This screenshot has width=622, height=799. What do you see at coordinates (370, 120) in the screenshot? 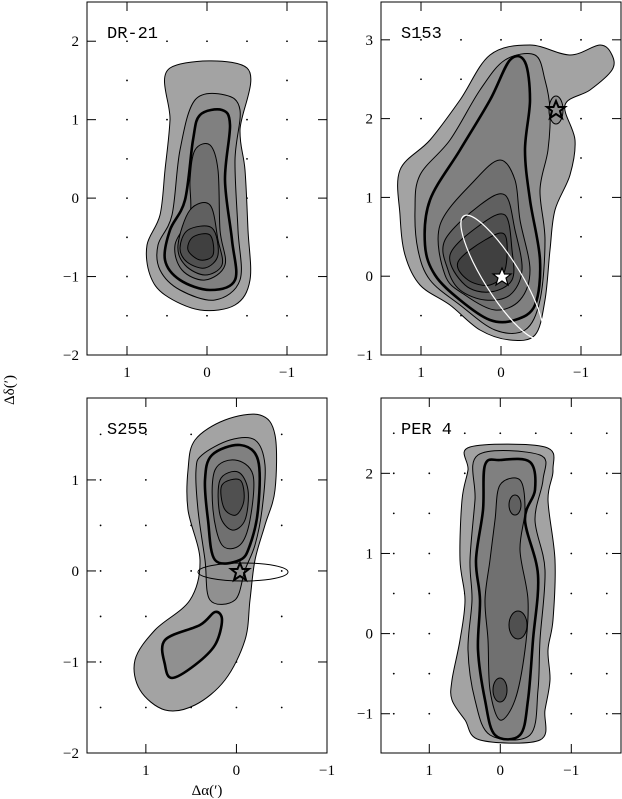
I see `y-tick-label: 2` at bounding box center [370, 120].